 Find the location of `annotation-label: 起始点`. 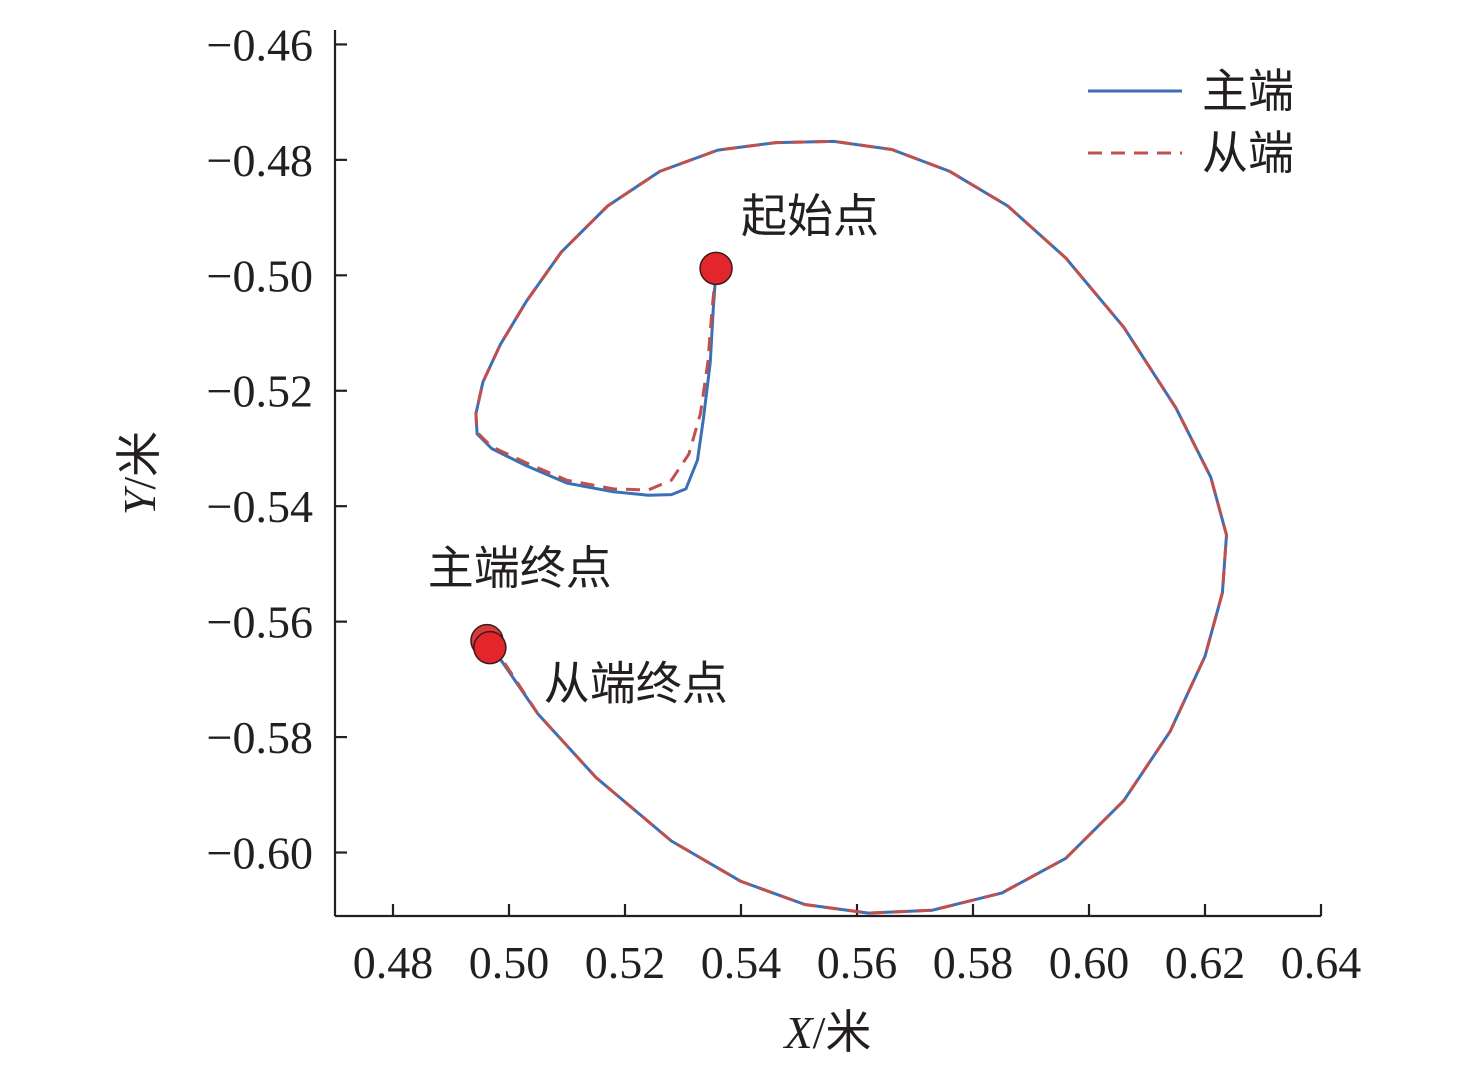

annotation-label: 起始点 is located at coordinates (810, 216).